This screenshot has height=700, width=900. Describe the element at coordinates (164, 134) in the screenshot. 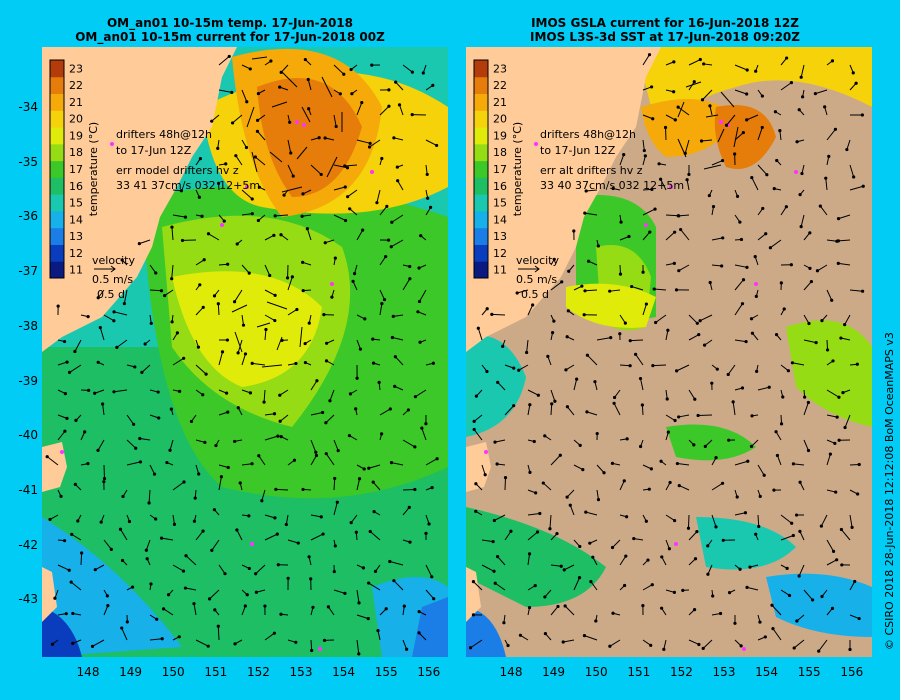

I see `drifter-note-1: drifters 48h@12h` at that location.